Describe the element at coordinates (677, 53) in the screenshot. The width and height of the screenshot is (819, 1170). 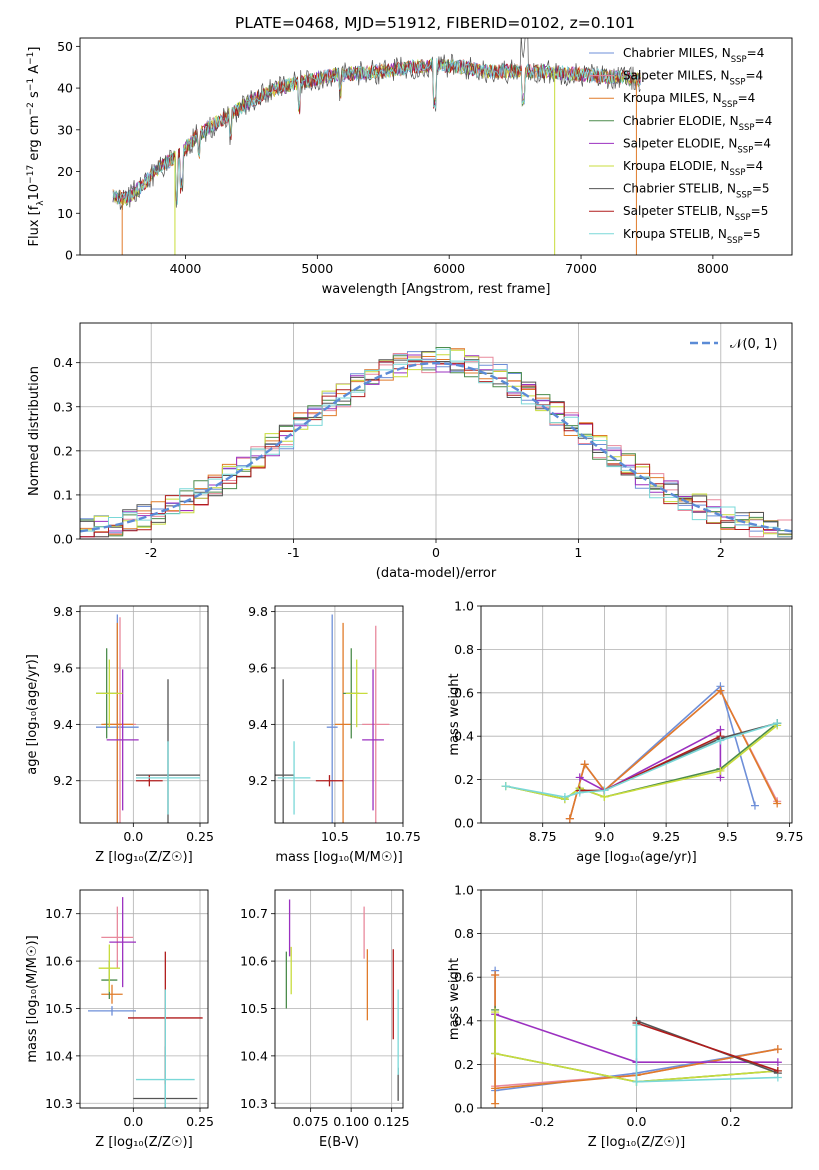
I see `legend-text: Chabrier MILES, N` at that location.